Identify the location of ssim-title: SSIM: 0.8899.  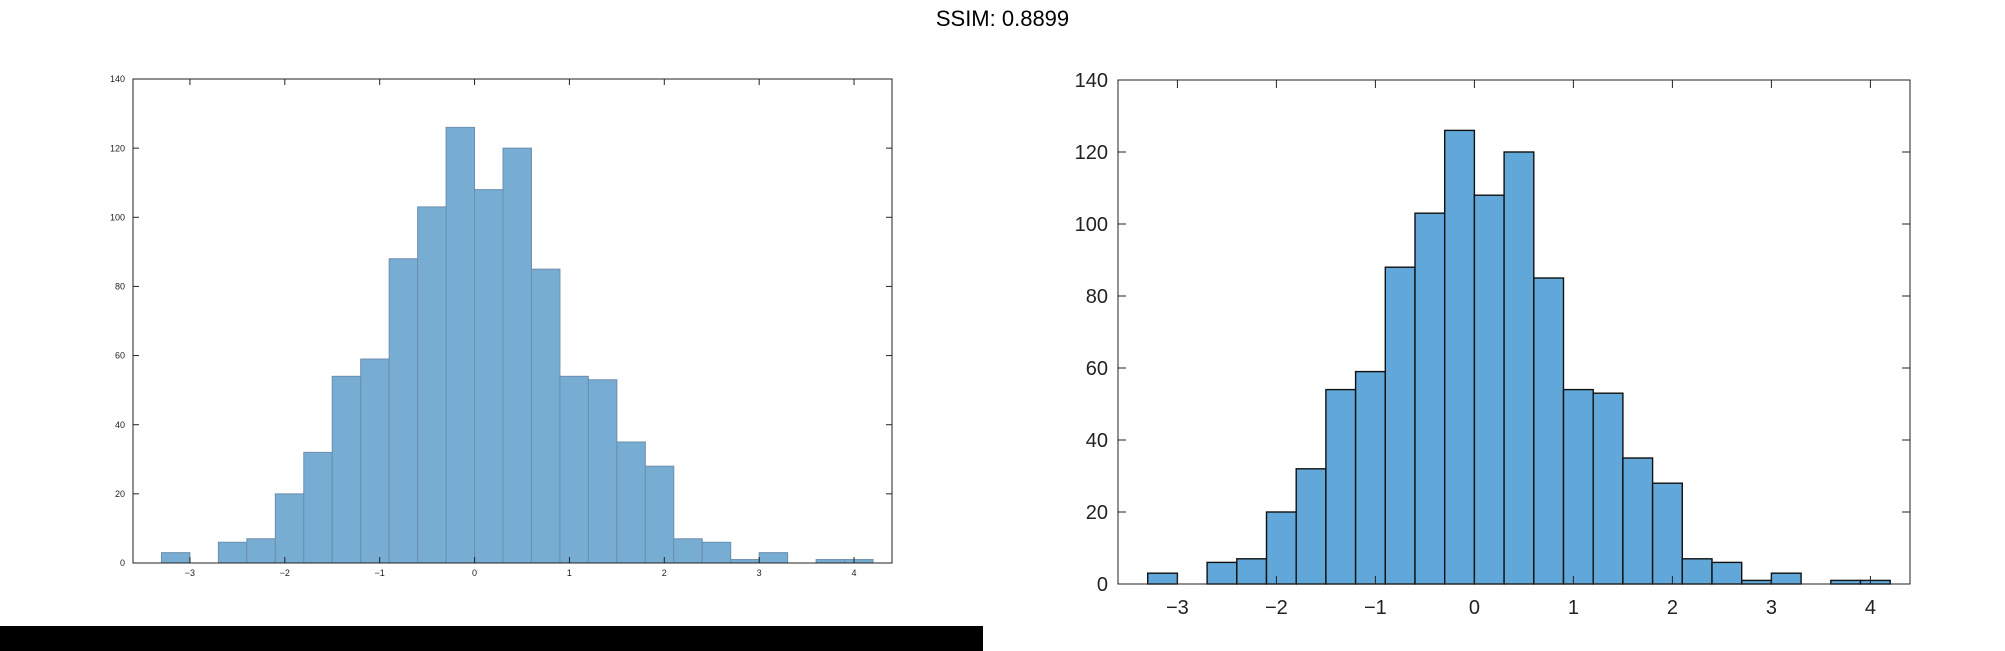
(1002, 18).